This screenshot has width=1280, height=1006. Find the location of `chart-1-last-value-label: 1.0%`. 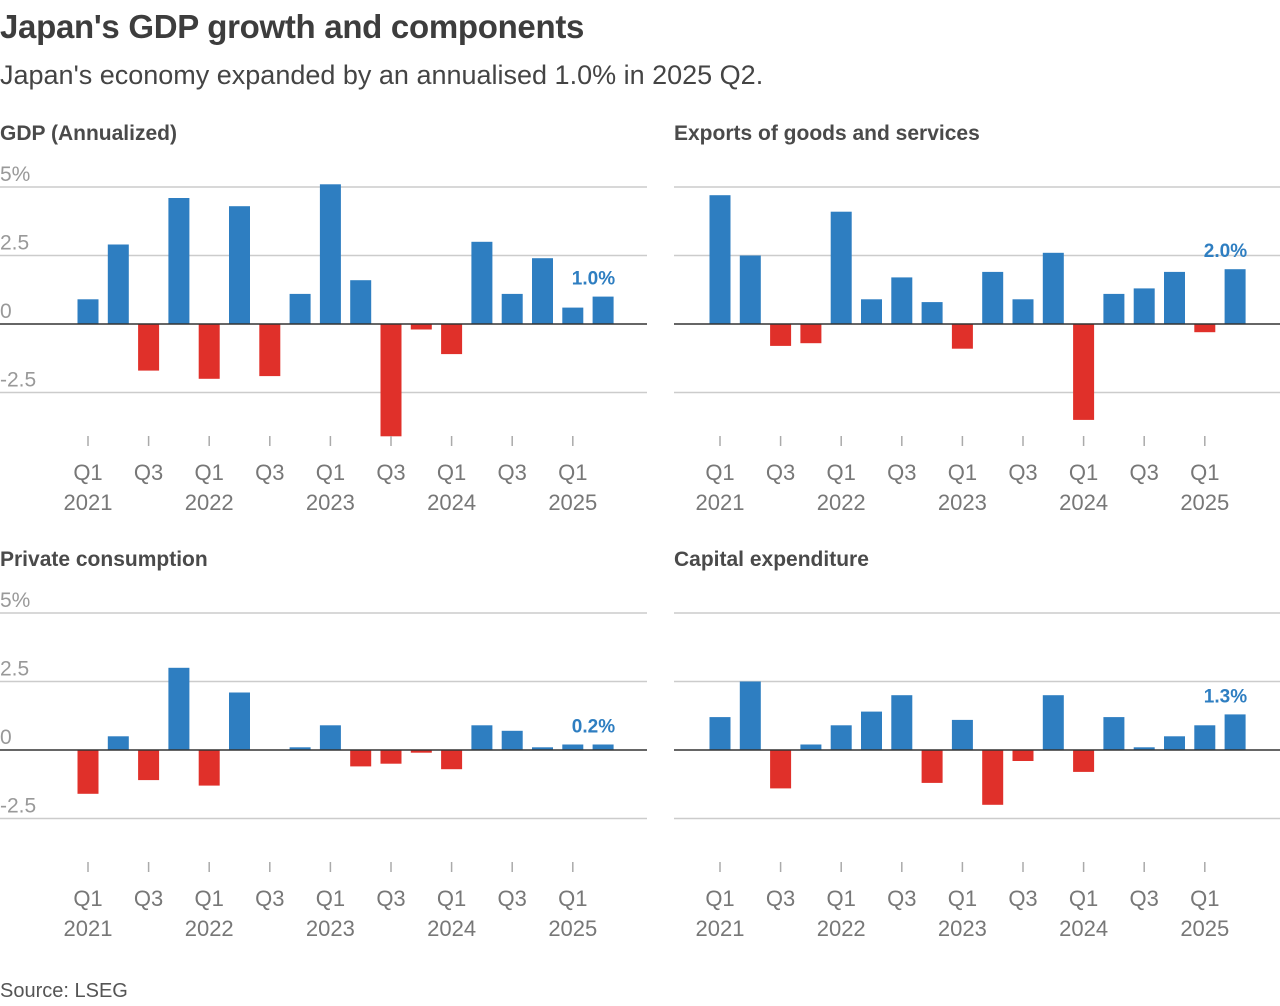

chart-1-last-value-label: 1.0% is located at coordinates (593, 279).